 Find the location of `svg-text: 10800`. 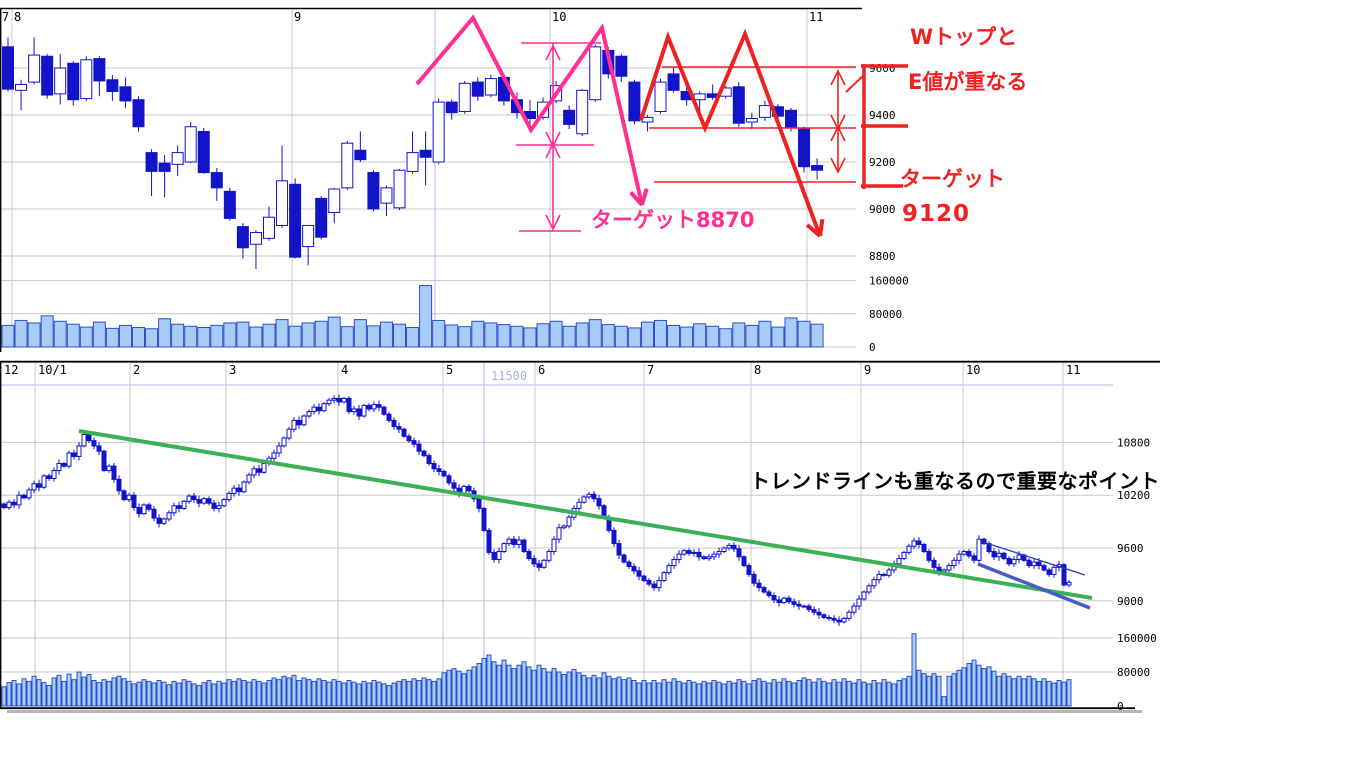

svg-text: 10800 is located at coordinates (1133, 442).